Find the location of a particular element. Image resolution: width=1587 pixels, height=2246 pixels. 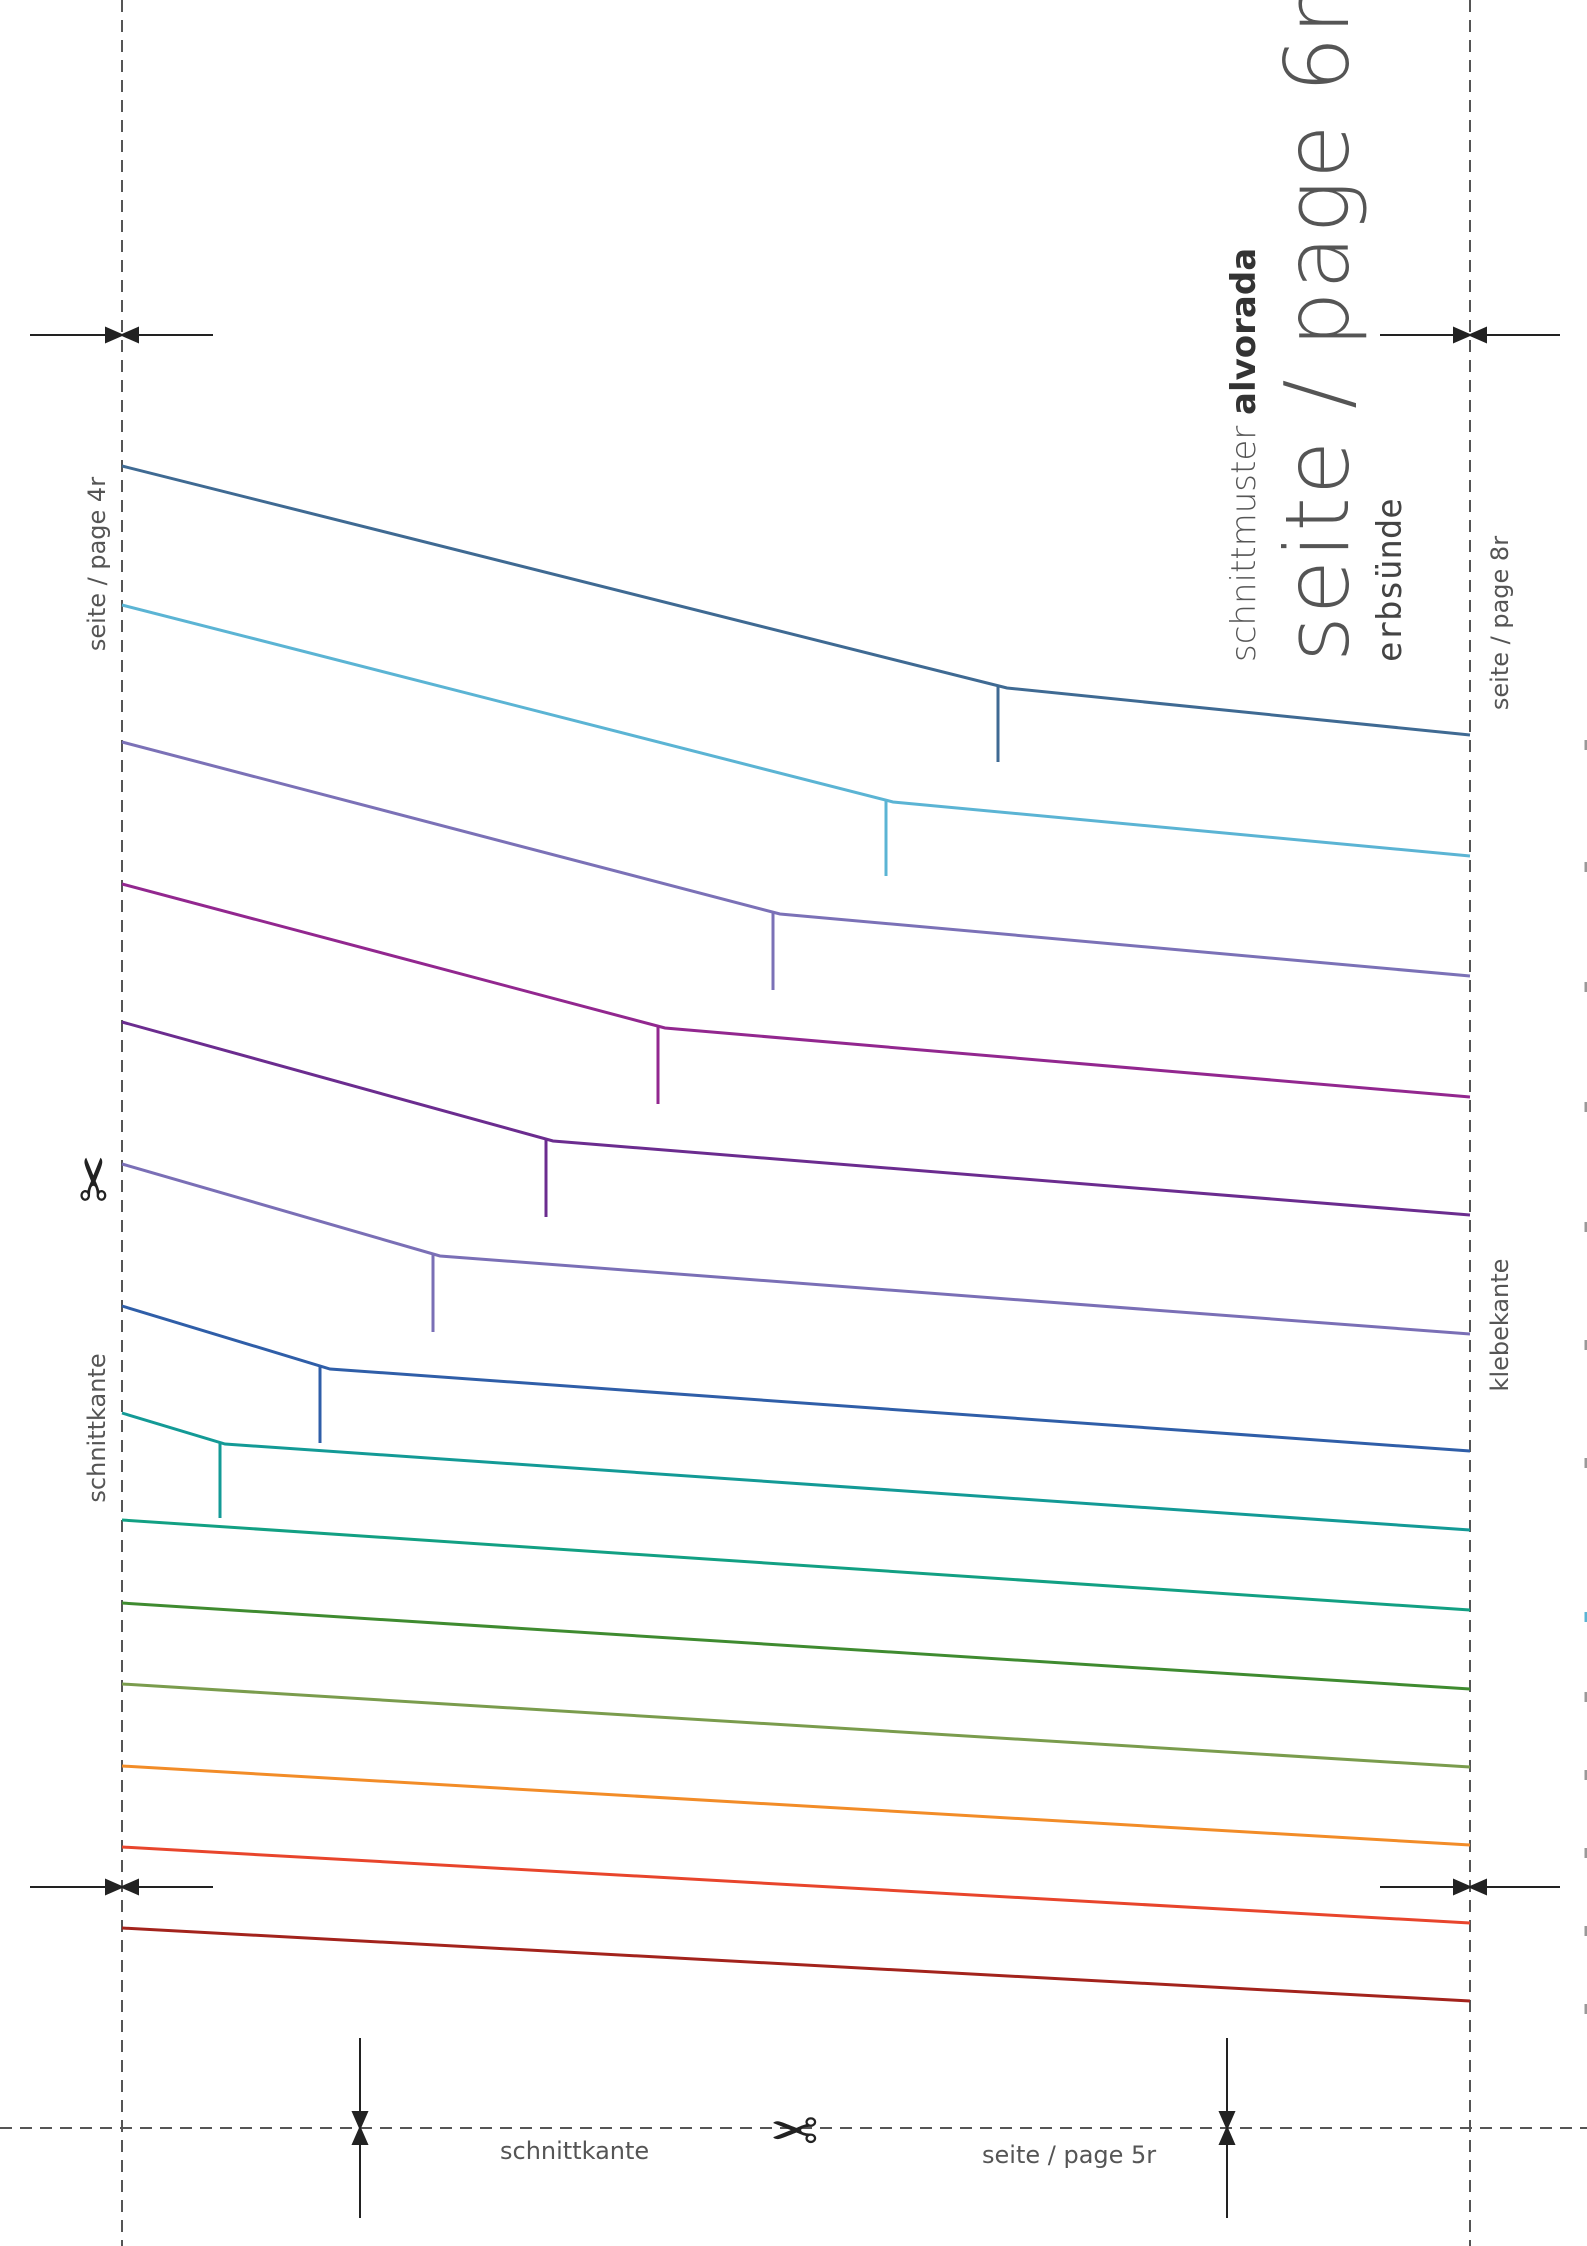

page-title: seite / page 6r is located at coordinates (1317, 331).